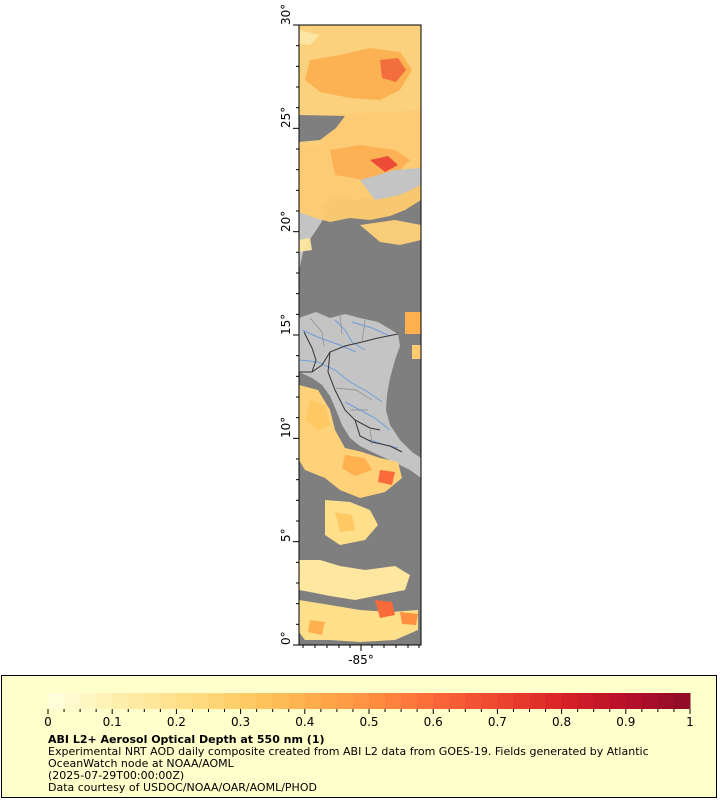  Describe the element at coordinates (286, 14) in the screenshot. I see `lat-label-30: 30°` at that location.